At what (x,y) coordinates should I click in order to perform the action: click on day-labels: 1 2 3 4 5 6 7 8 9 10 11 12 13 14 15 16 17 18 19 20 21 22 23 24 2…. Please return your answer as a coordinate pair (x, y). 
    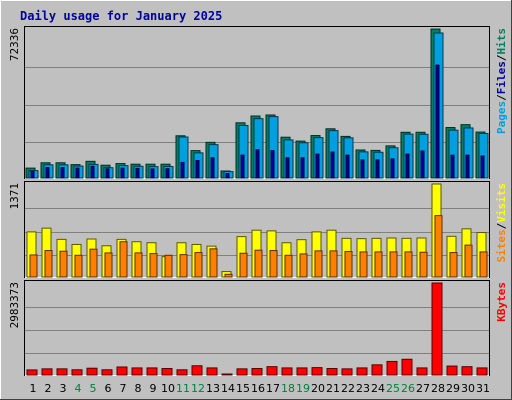
    Looking at the image, I should click on (260, 388).